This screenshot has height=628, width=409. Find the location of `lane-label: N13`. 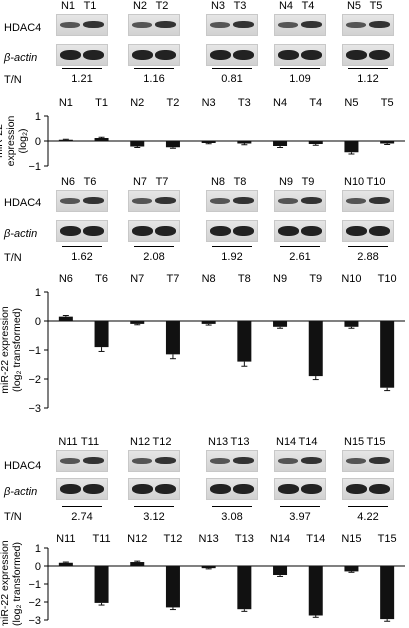

lane-label: N13 is located at coordinates (218, 442).